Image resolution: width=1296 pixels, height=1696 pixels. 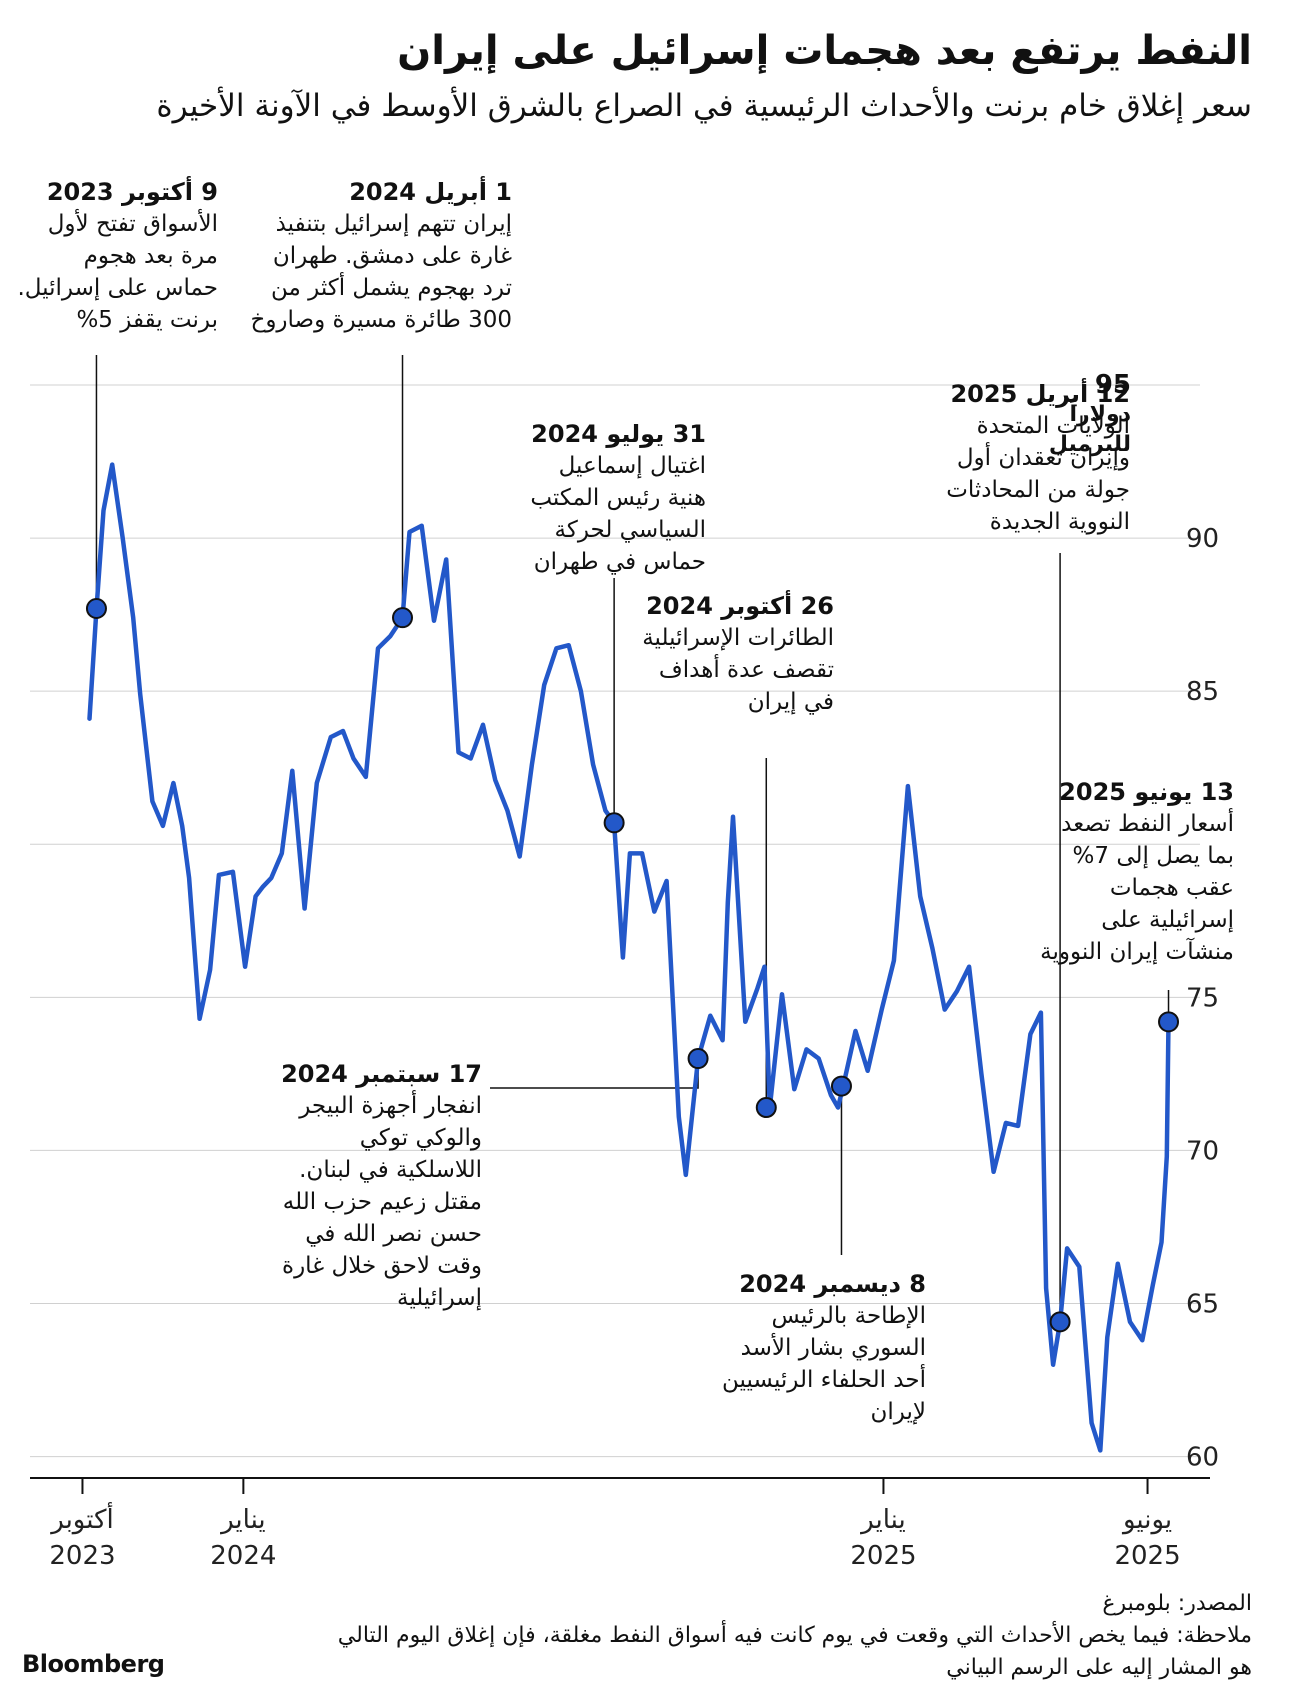 What do you see at coordinates (1169, 1022) in the screenshot?
I see `event-marker-e8` at bounding box center [1169, 1022].